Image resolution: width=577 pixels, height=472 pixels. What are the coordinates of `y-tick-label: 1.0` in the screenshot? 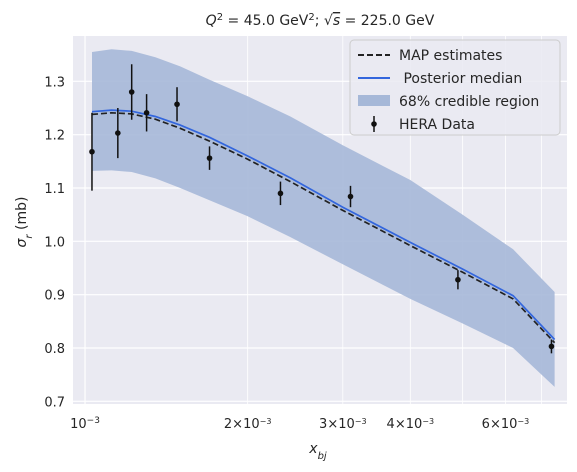 It's located at (54, 242).